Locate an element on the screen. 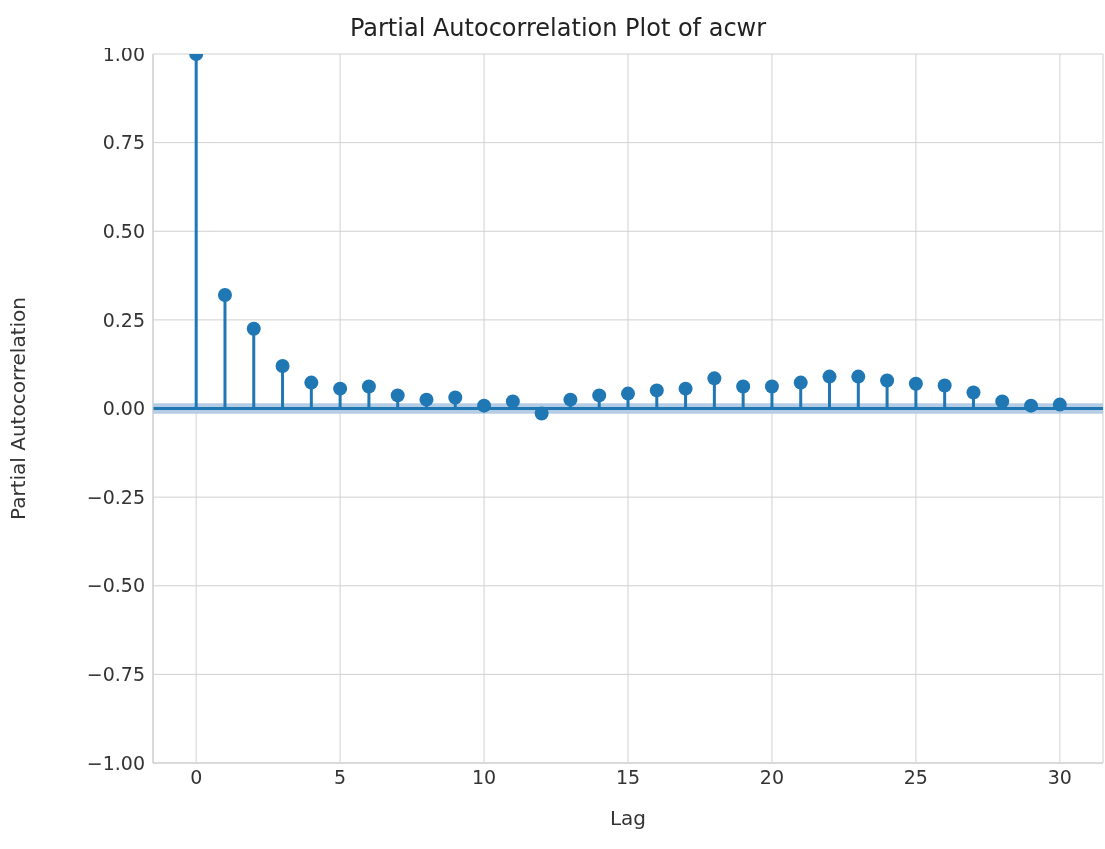  x-tick-label: 15 is located at coordinates (628, 777).